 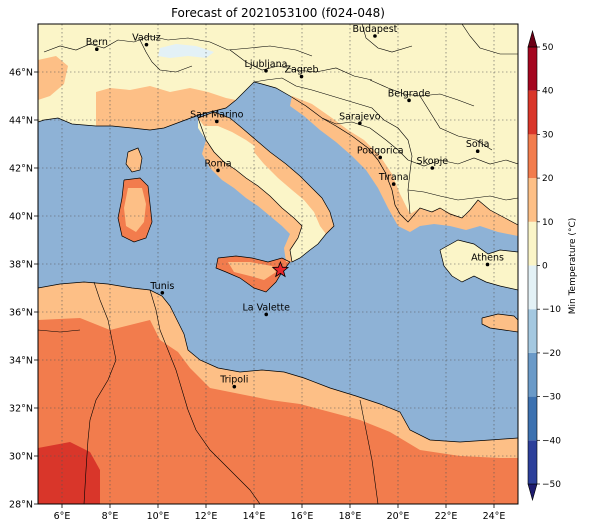 I want to click on city-la-valette: La Valette, so click(x=266, y=309).